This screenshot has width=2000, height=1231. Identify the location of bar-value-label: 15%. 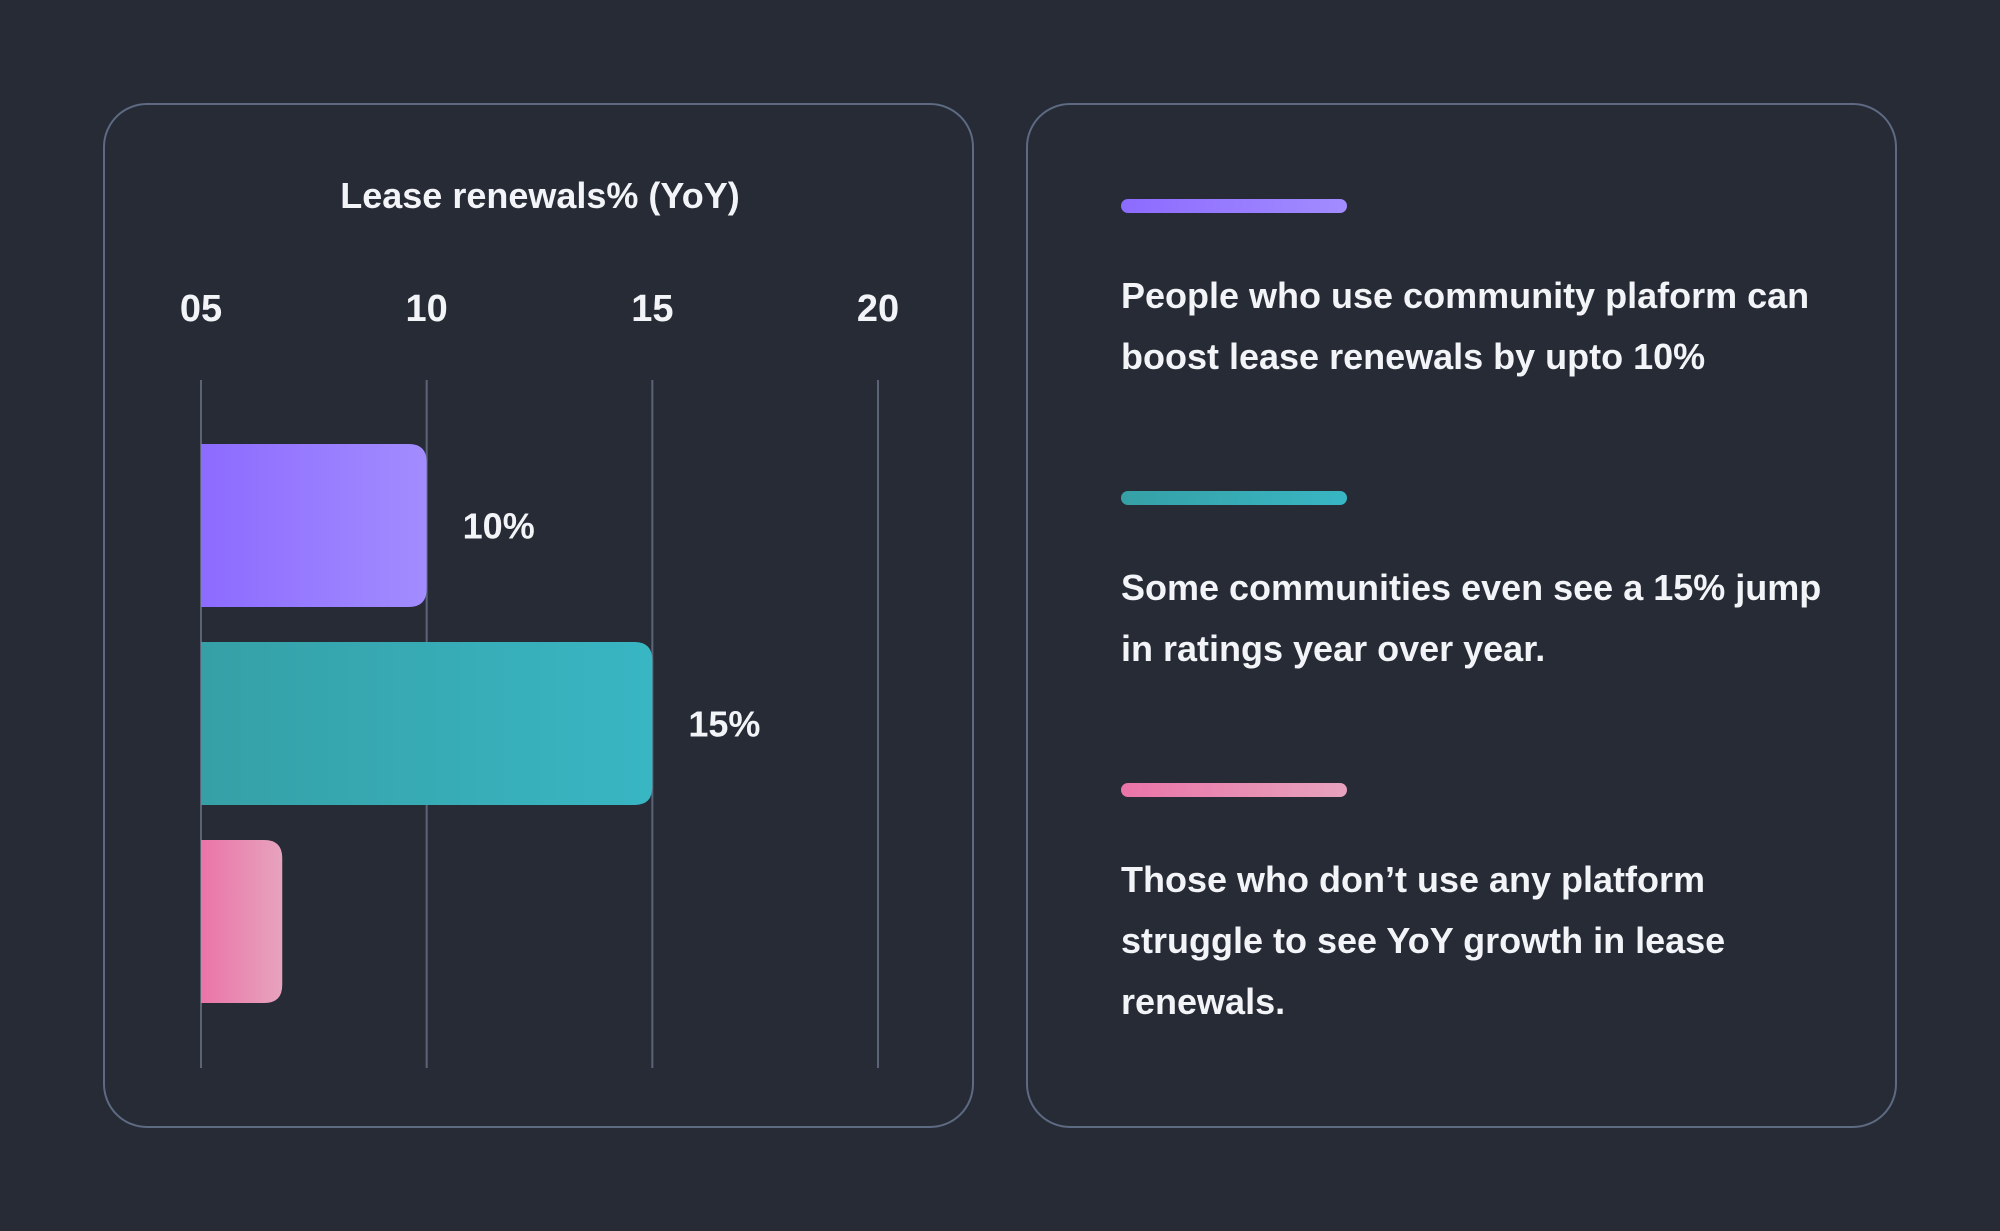
(724, 724).